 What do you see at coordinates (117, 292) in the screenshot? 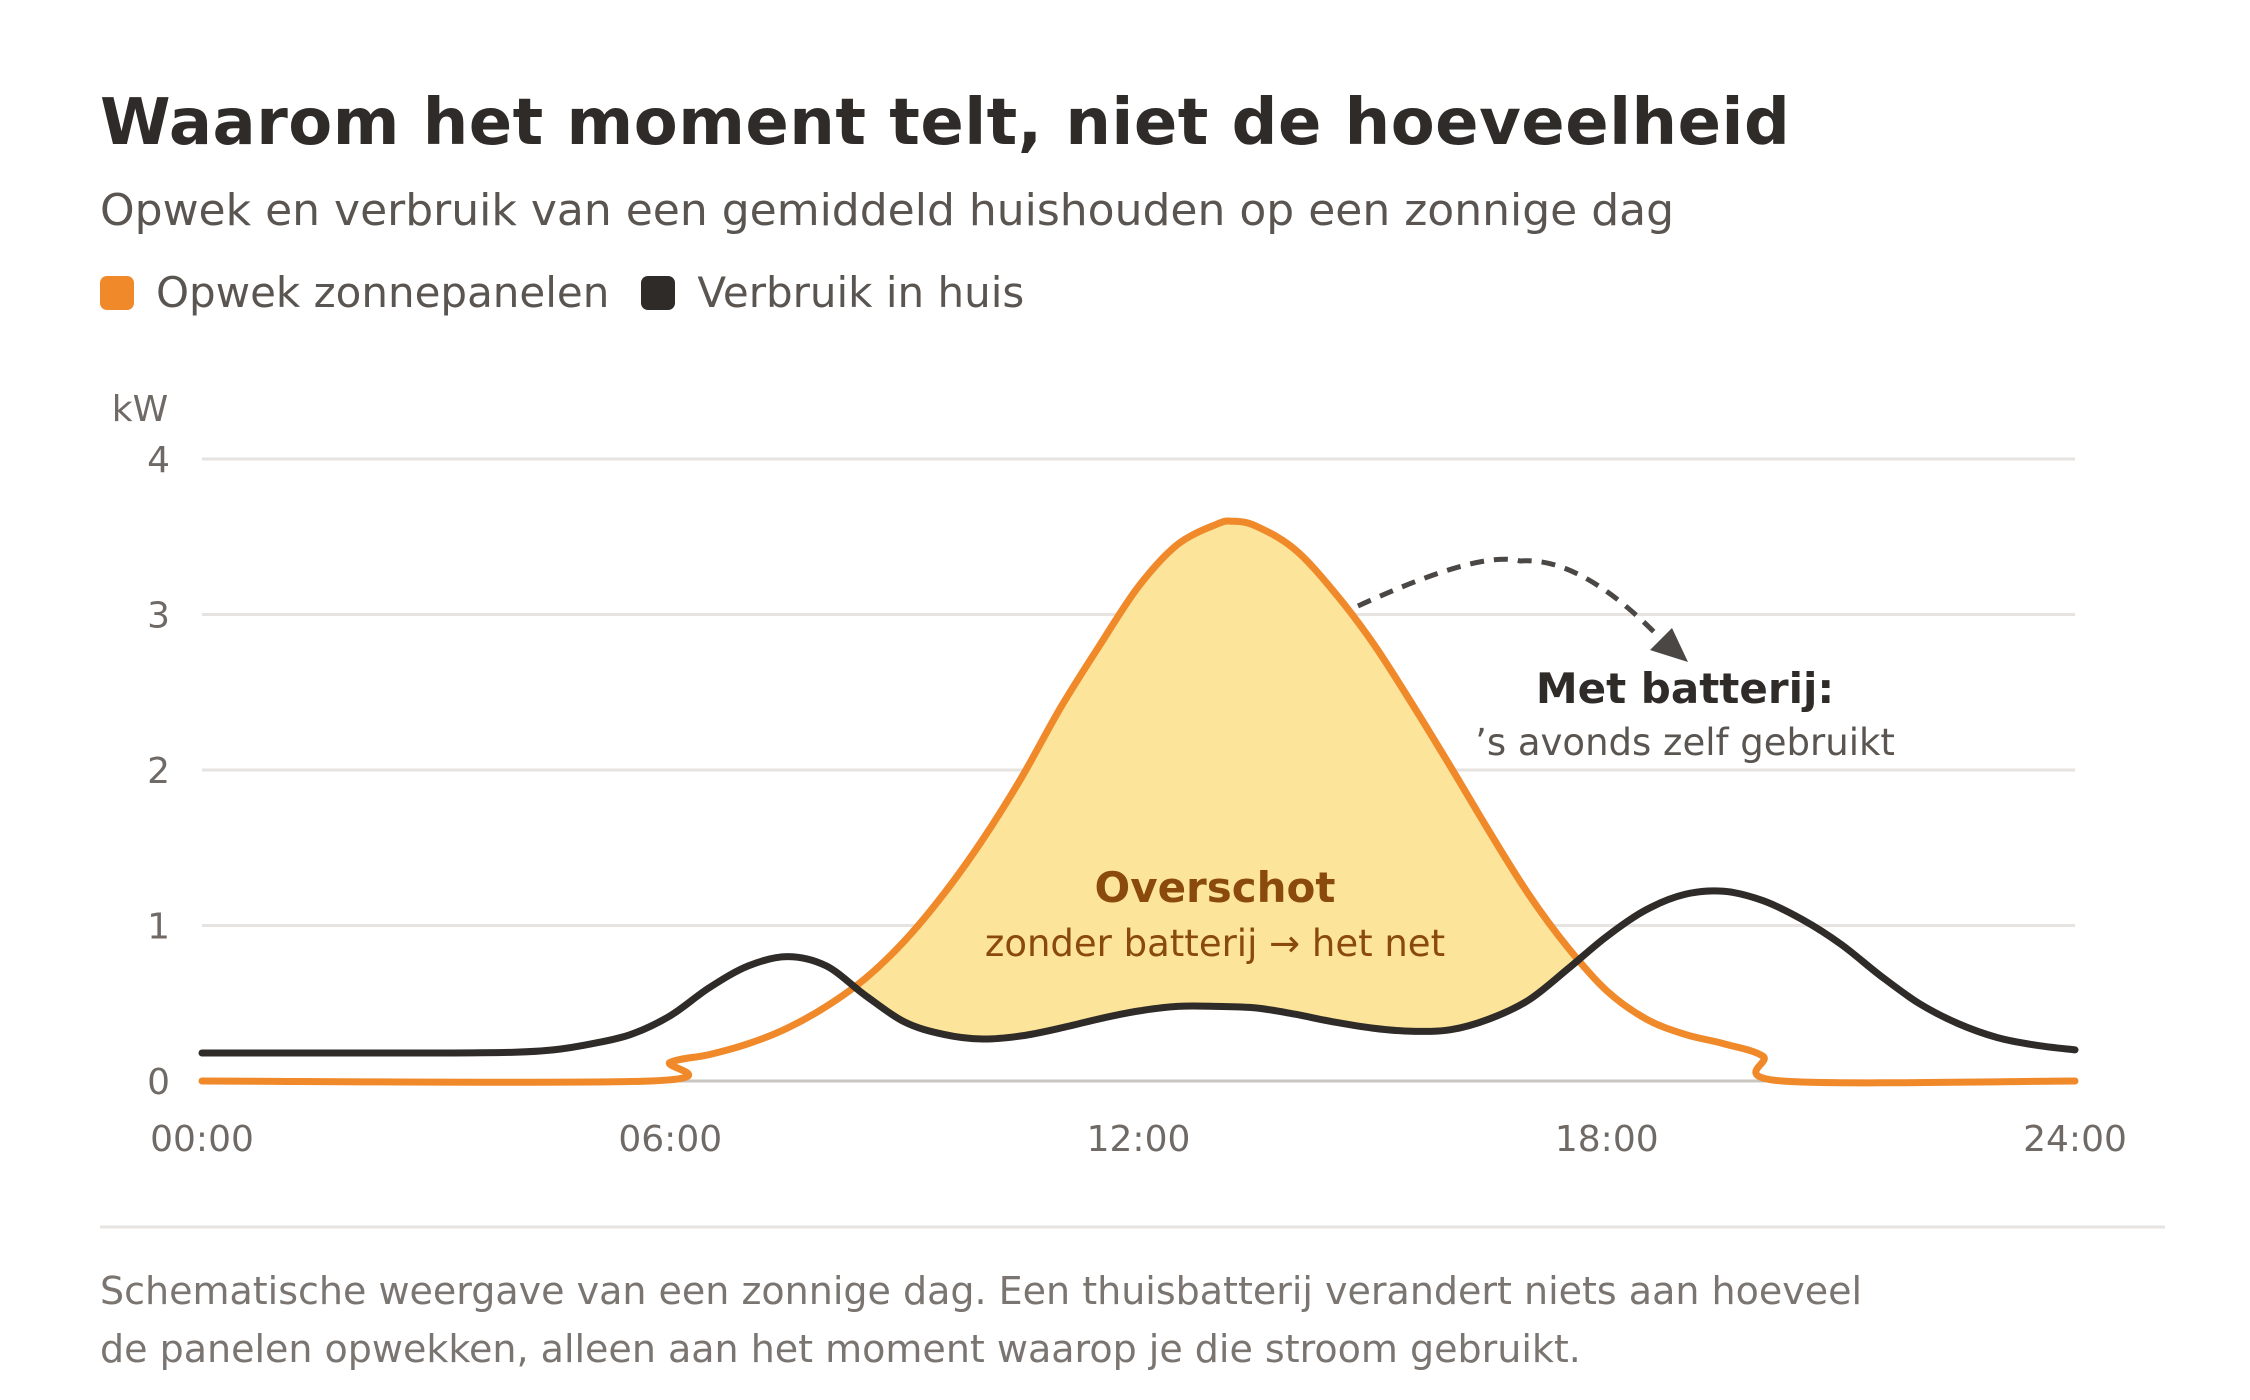
I see `legend-swatch-production` at bounding box center [117, 292].